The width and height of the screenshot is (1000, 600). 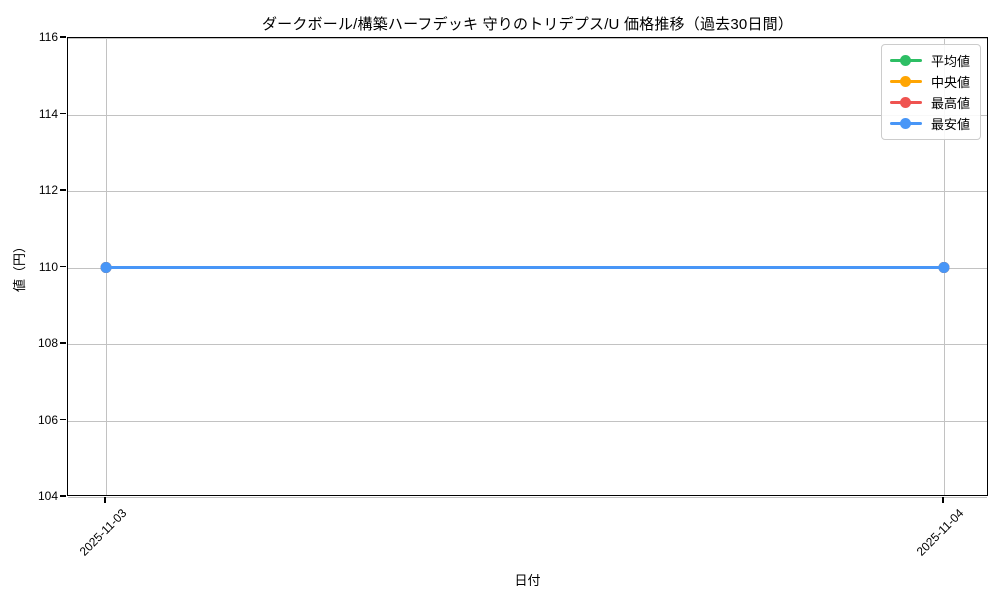 What do you see at coordinates (940, 532) in the screenshot?
I see `x-tick-label-text: 2025-11-04` at bounding box center [940, 532].